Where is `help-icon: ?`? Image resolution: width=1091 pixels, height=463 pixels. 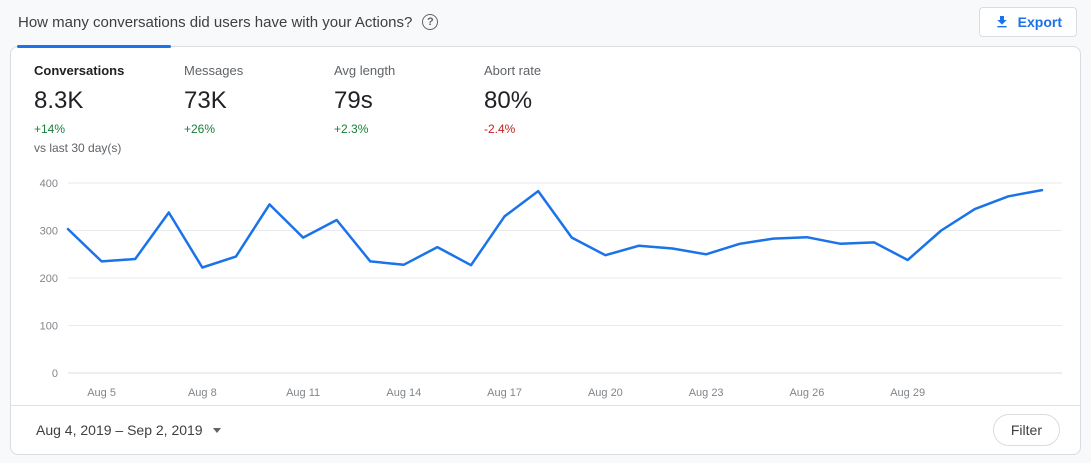
help-icon: ? is located at coordinates (430, 22).